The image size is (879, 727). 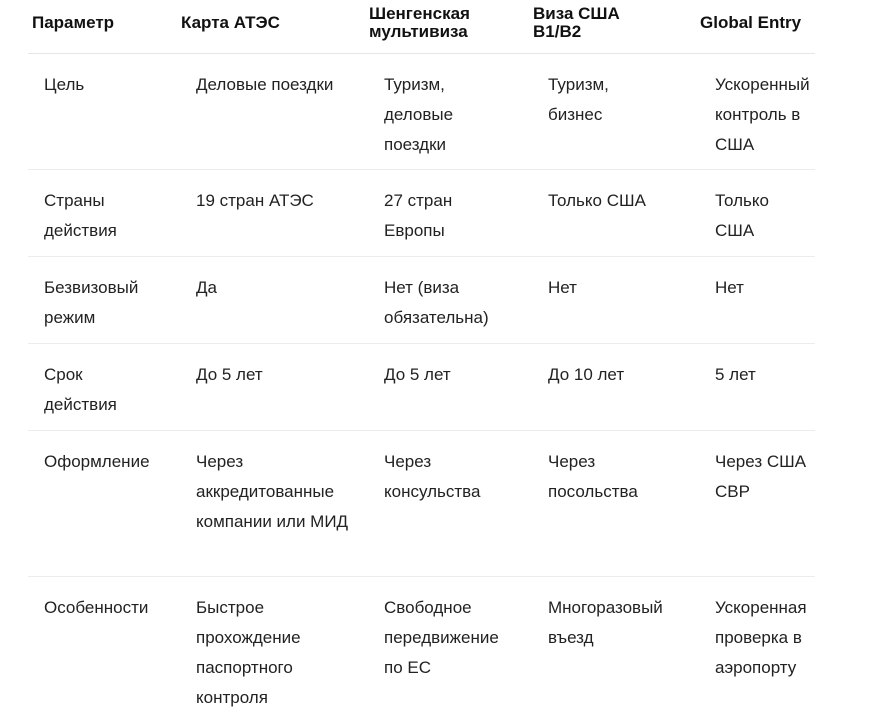 I want to click on table-cell: Туризм, бизнес, so click(x=578, y=99).